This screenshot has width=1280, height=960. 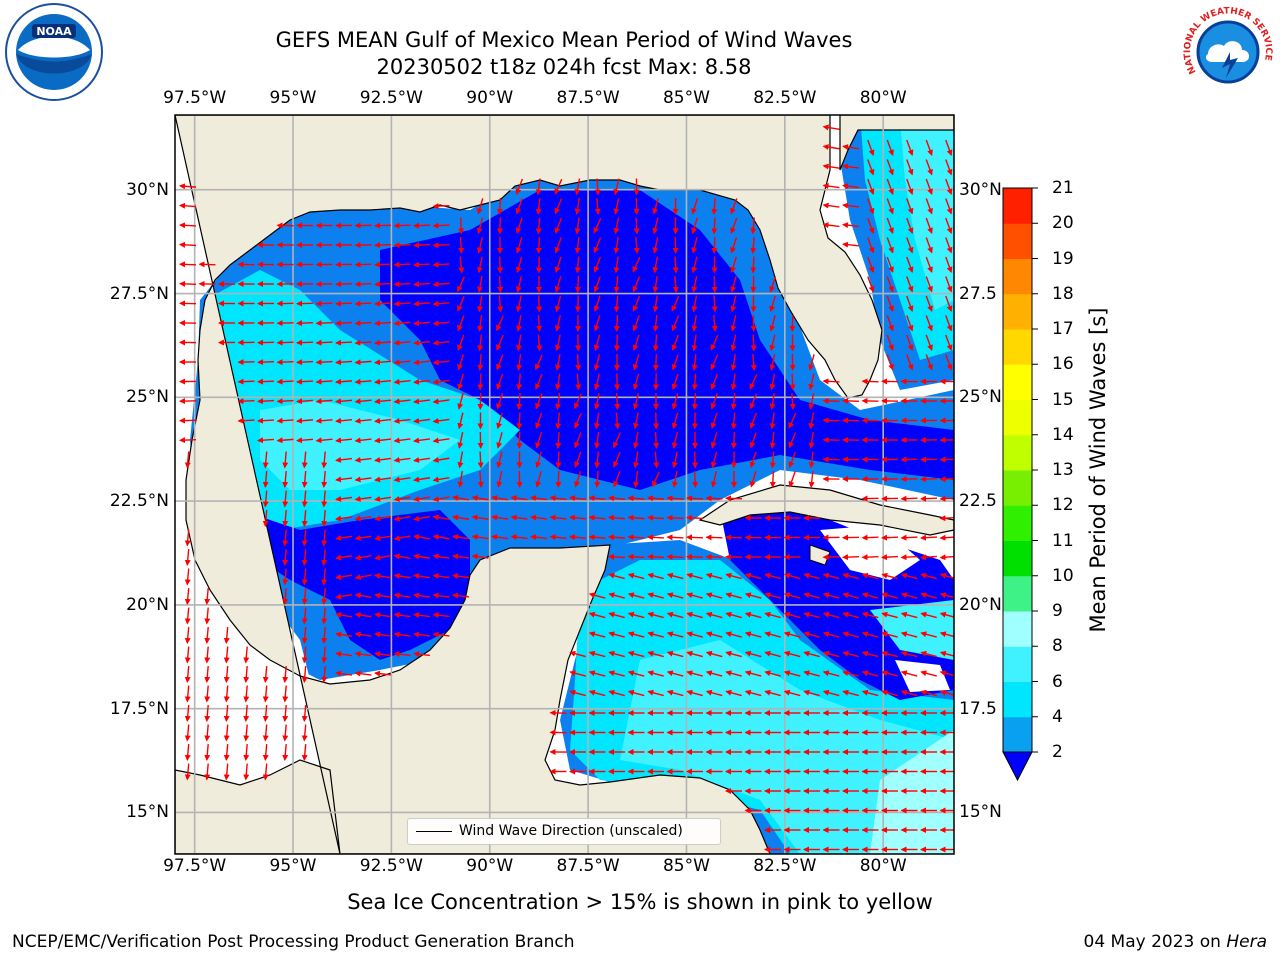 What do you see at coordinates (1063, 258) in the screenshot?
I see `colorbar-tick-19: 19` at bounding box center [1063, 258].